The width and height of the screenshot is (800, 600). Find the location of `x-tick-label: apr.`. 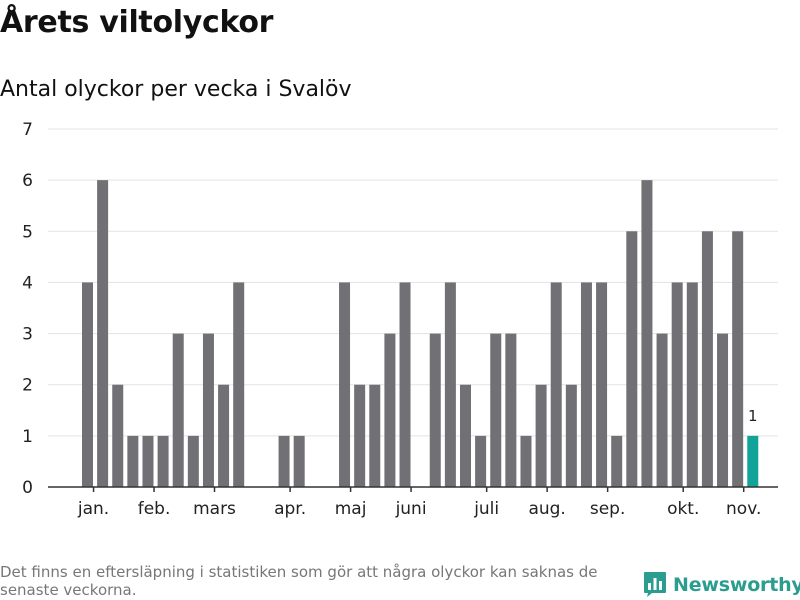

x-tick-label: apr. is located at coordinates (290, 509).